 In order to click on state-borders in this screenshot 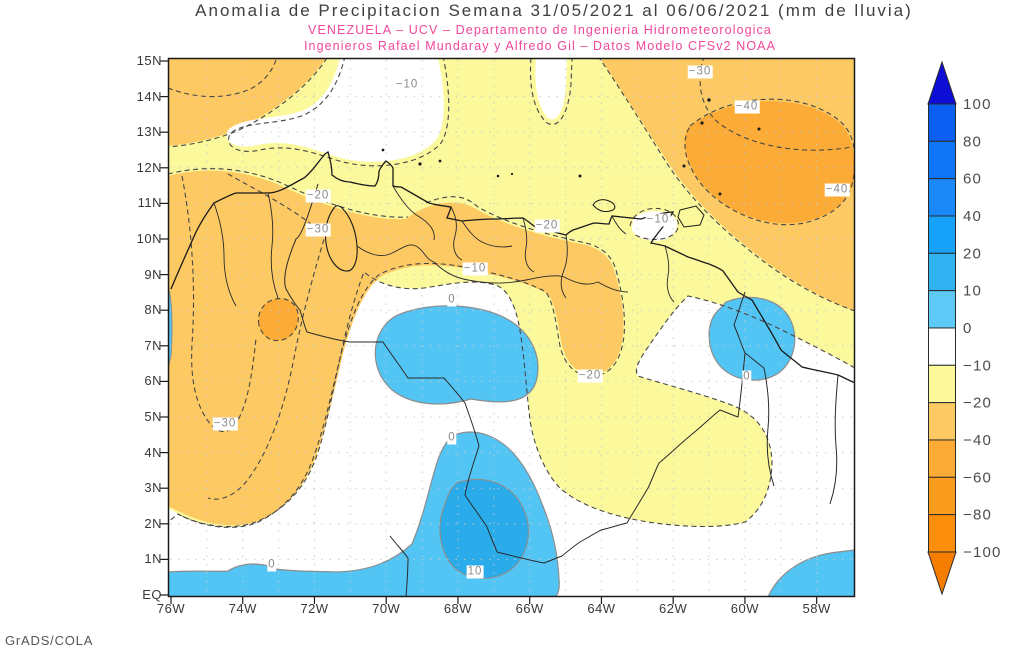, I will do `click(444, 246)`.